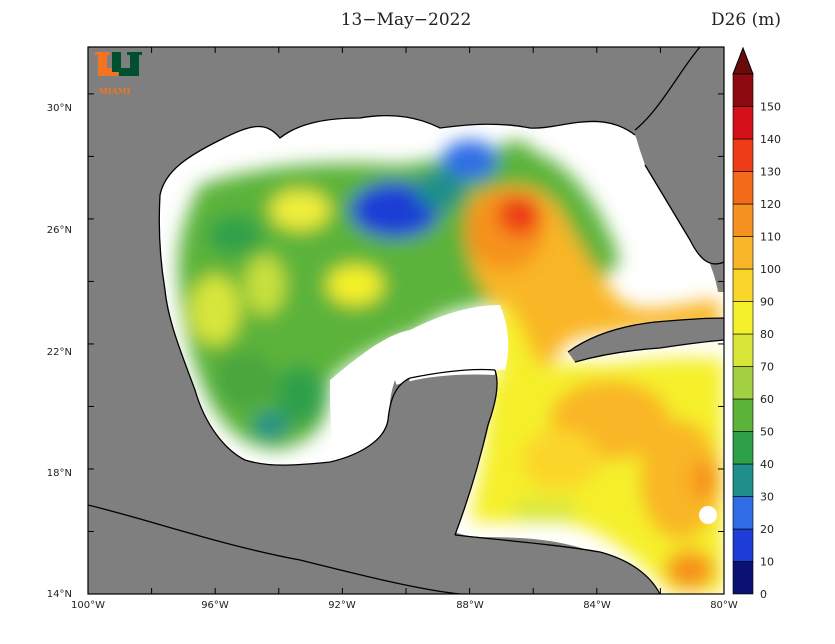 The image size is (835, 644). Describe the element at coordinates (770, 204) in the screenshot. I see `colorbar-tick-label: 120` at that location.